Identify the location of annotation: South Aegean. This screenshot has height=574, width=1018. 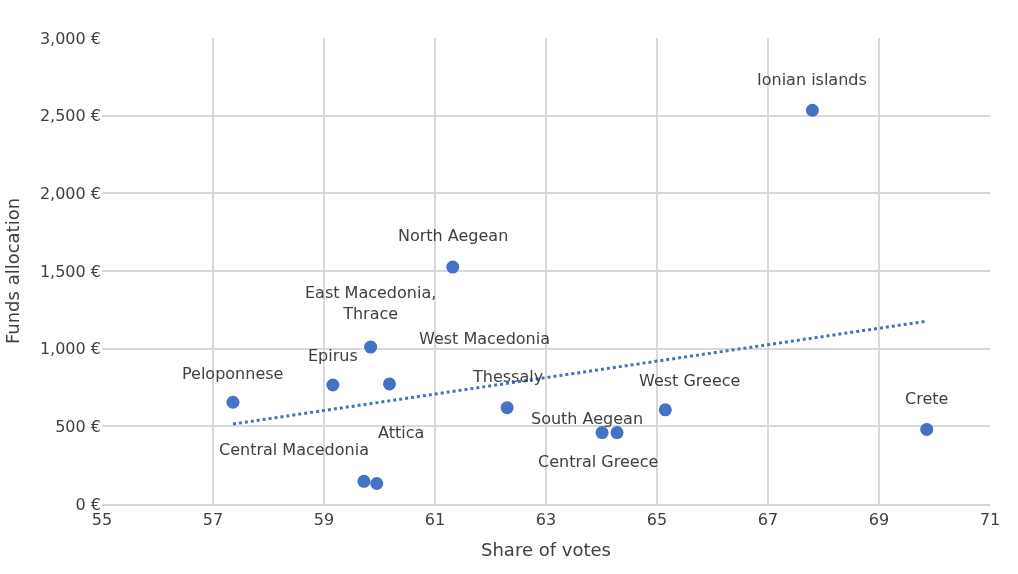
(587, 418).